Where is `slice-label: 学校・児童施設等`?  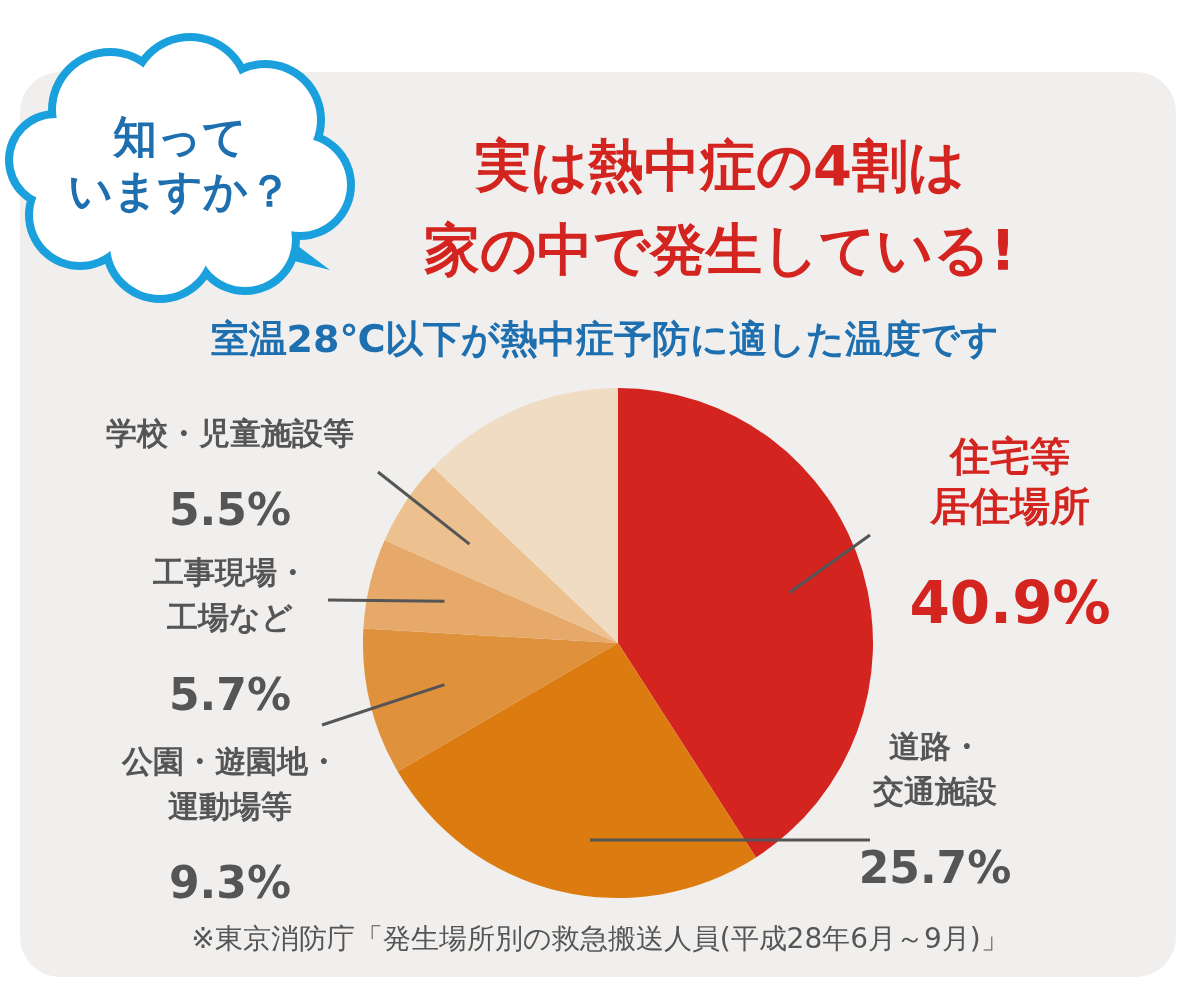 slice-label: 学校・児童施設等 is located at coordinates (230, 433).